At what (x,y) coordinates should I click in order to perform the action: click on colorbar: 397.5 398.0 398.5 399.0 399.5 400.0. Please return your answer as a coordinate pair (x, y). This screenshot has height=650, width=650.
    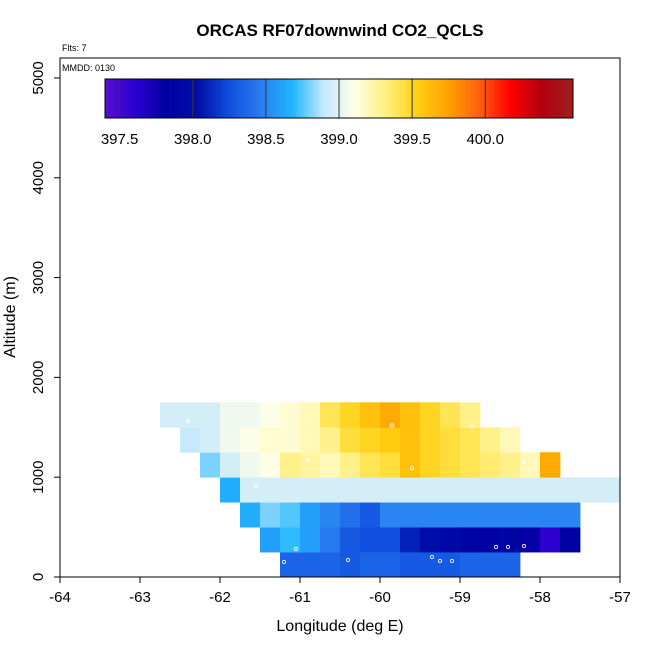
    Looking at the image, I should click on (337, 113).